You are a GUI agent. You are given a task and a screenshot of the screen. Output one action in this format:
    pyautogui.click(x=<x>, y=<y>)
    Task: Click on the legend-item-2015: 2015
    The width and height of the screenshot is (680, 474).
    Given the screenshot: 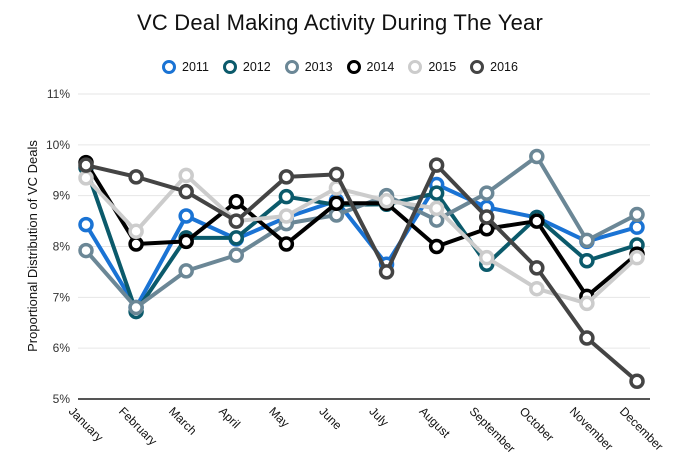 What is the action you would take?
    pyautogui.click(x=432, y=67)
    